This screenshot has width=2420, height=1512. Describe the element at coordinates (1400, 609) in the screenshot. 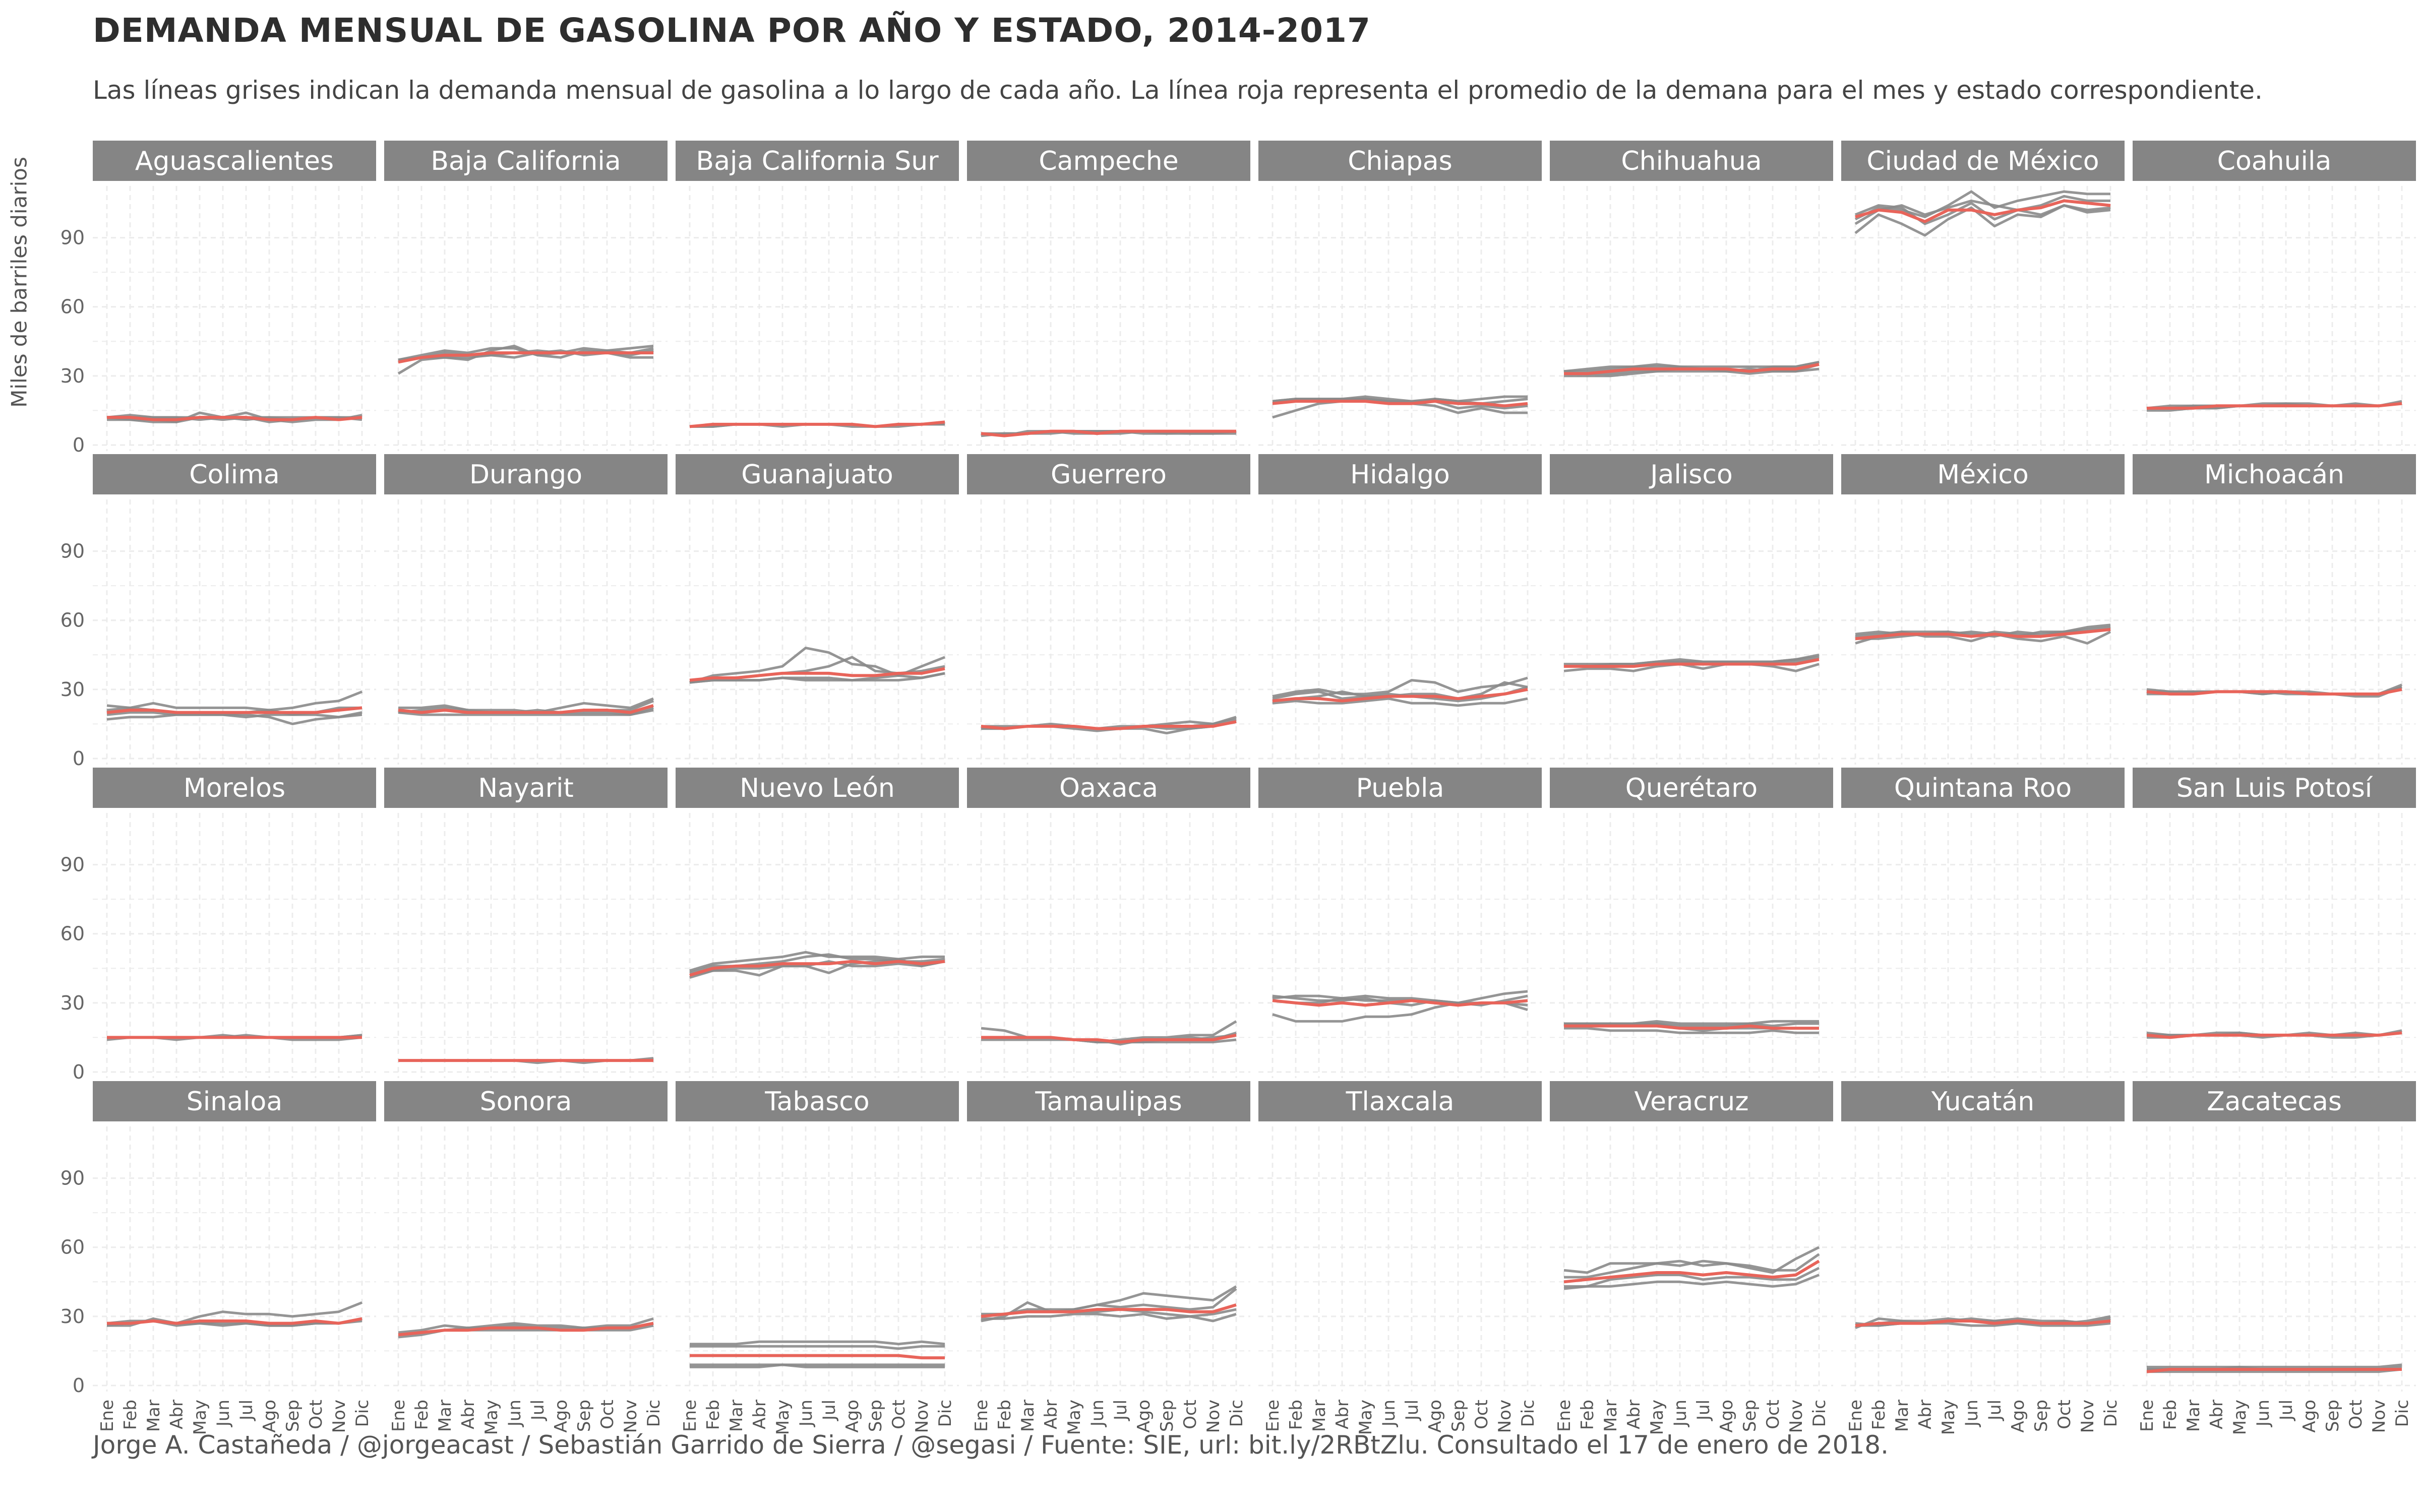

I see `facet-hidalgo: Hidalgo` at that location.